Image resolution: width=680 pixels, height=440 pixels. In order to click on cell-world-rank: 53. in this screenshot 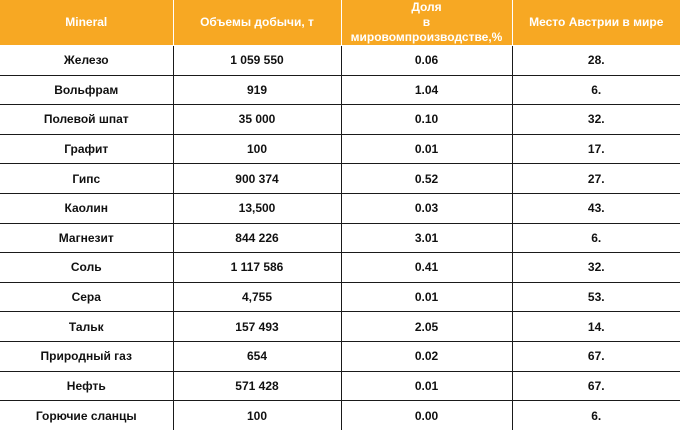, I will do `click(595, 297)`.